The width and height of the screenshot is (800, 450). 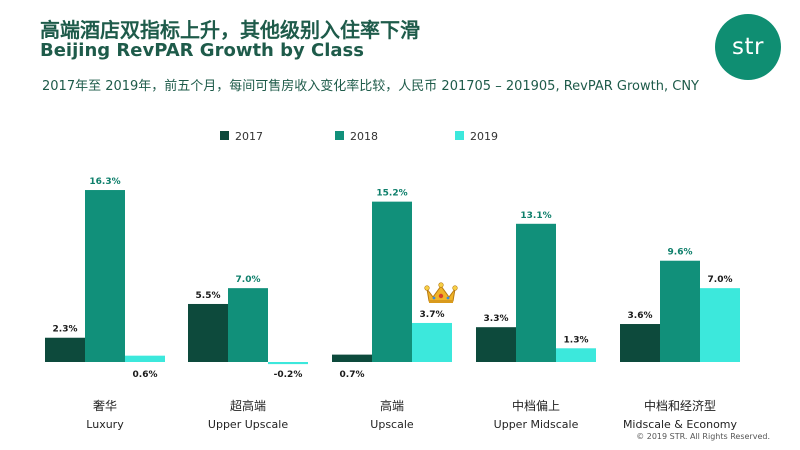 I want to click on data-label-2018-4: 9.6%, so click(x=680, y=253).